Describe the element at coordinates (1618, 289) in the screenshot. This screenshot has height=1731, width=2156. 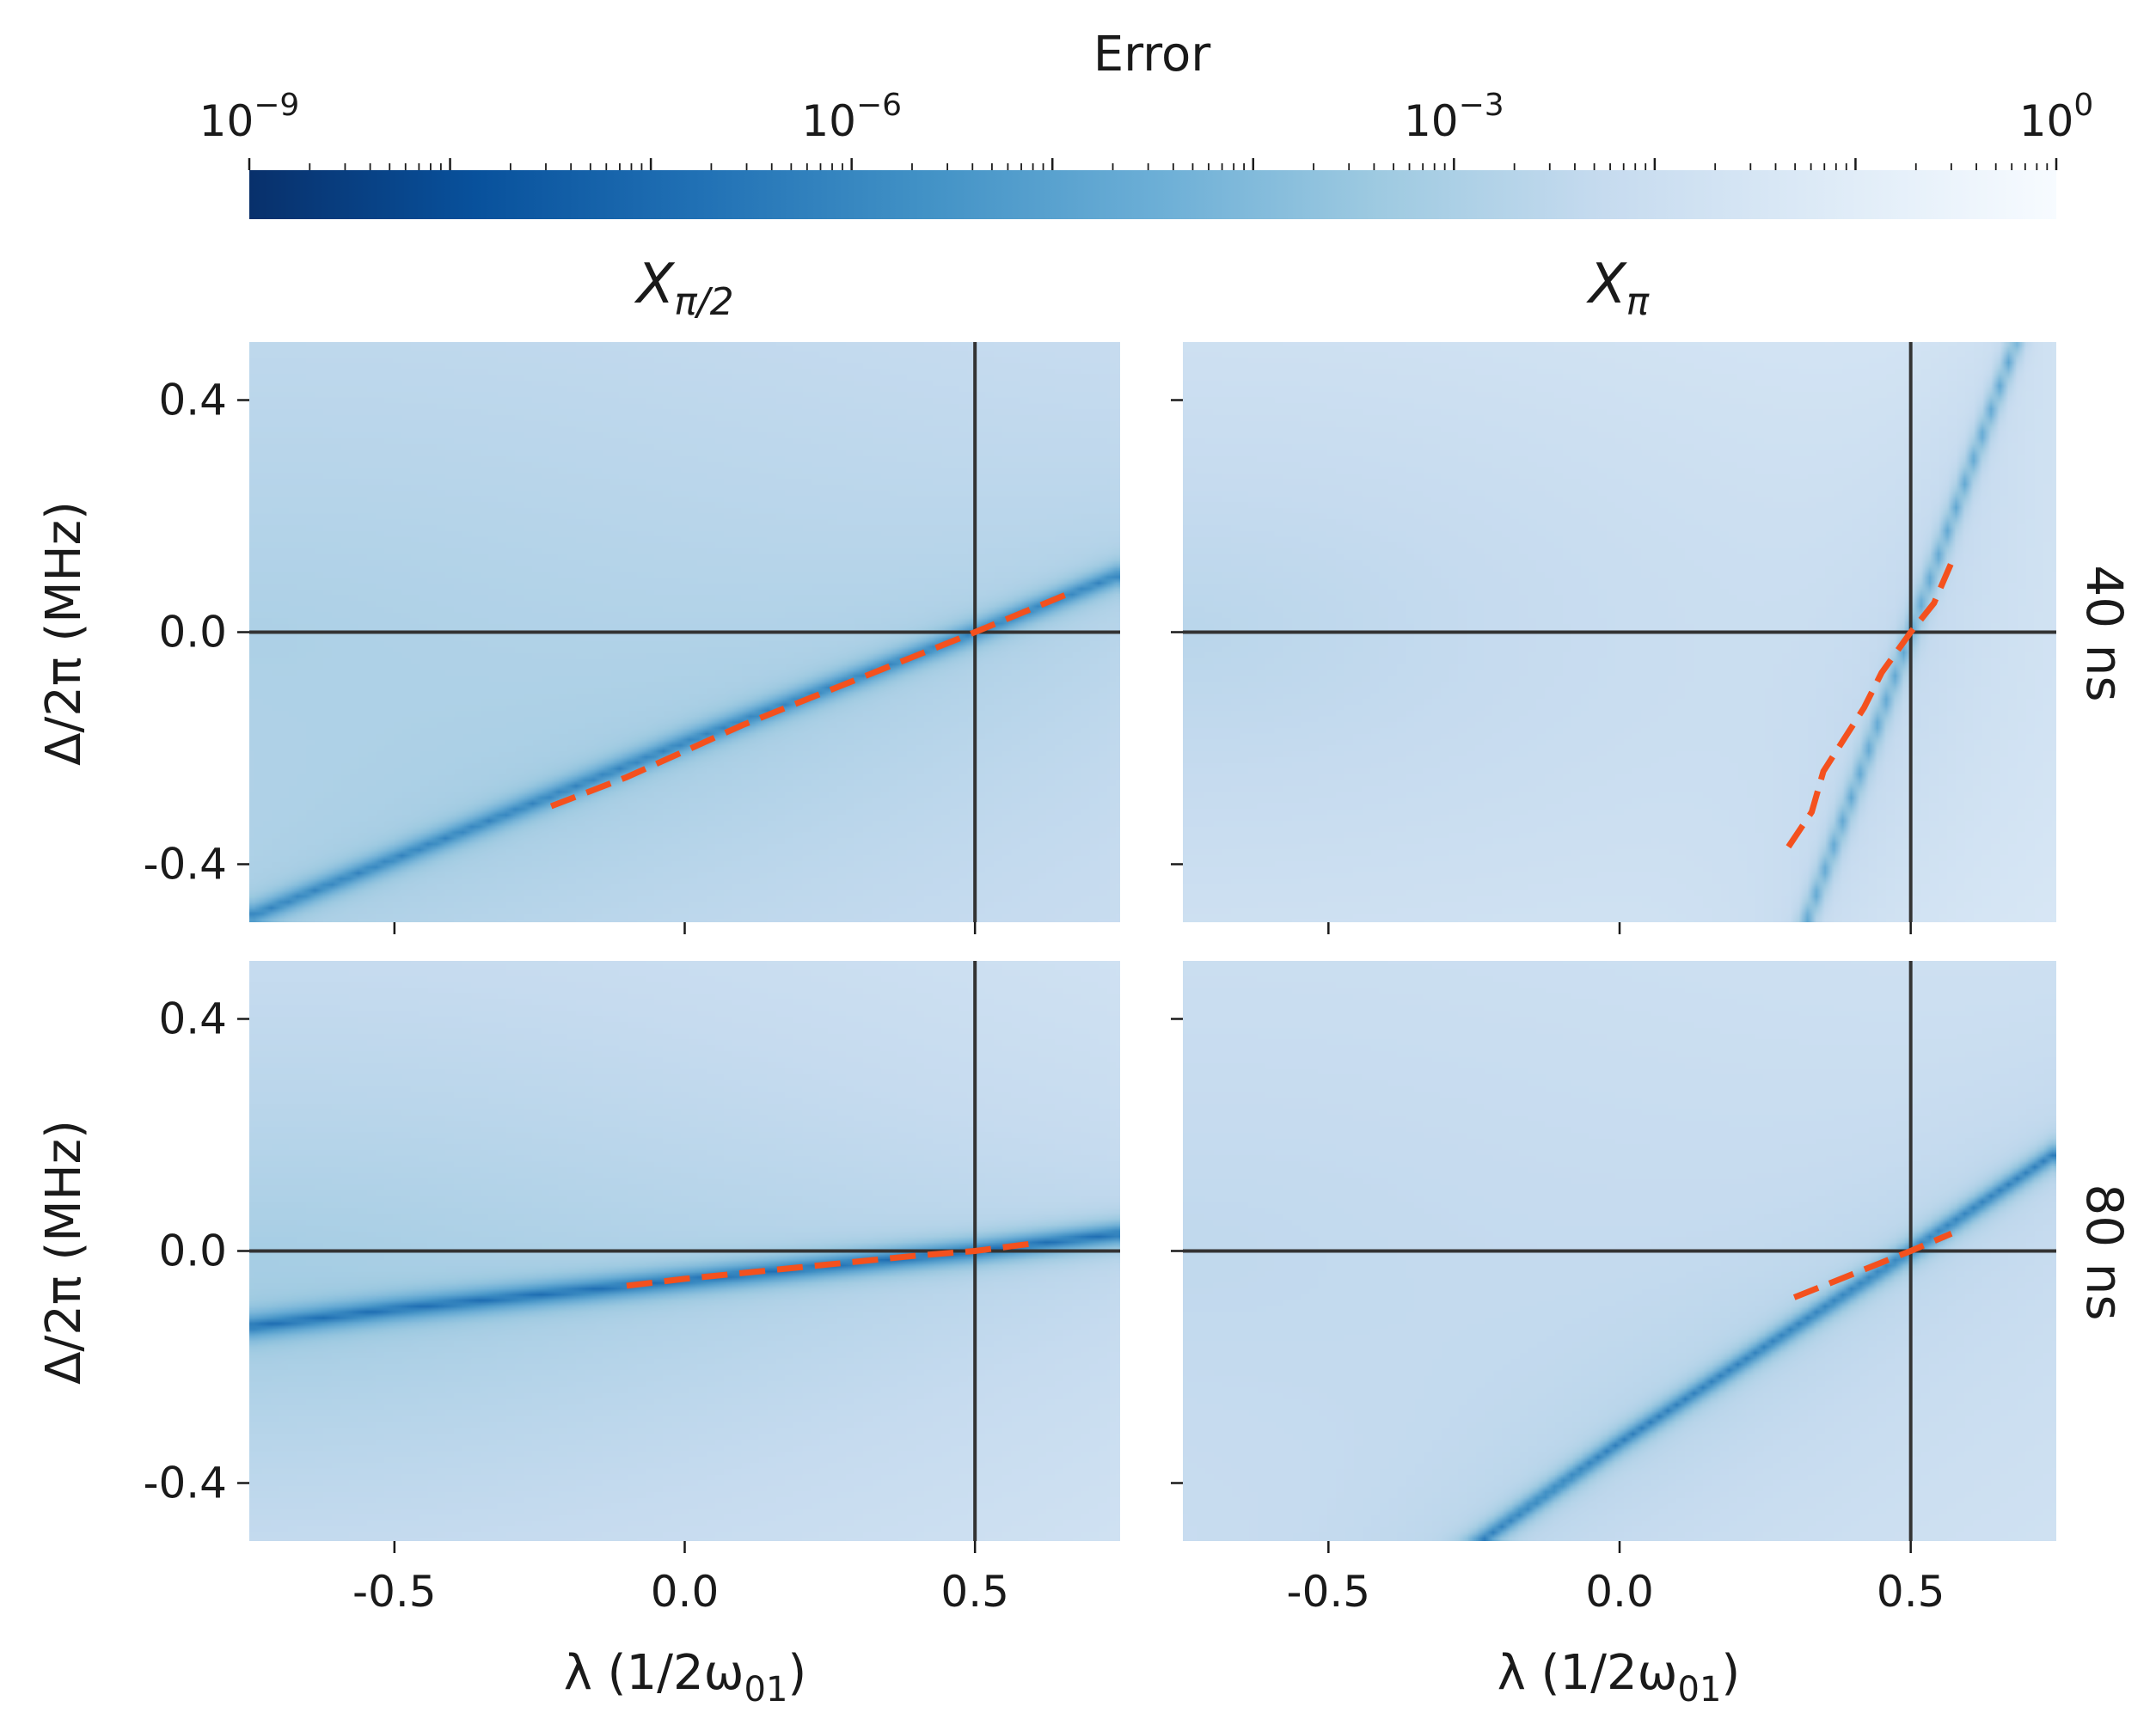
I see `column-title-x-pi: Xπ` at that location.